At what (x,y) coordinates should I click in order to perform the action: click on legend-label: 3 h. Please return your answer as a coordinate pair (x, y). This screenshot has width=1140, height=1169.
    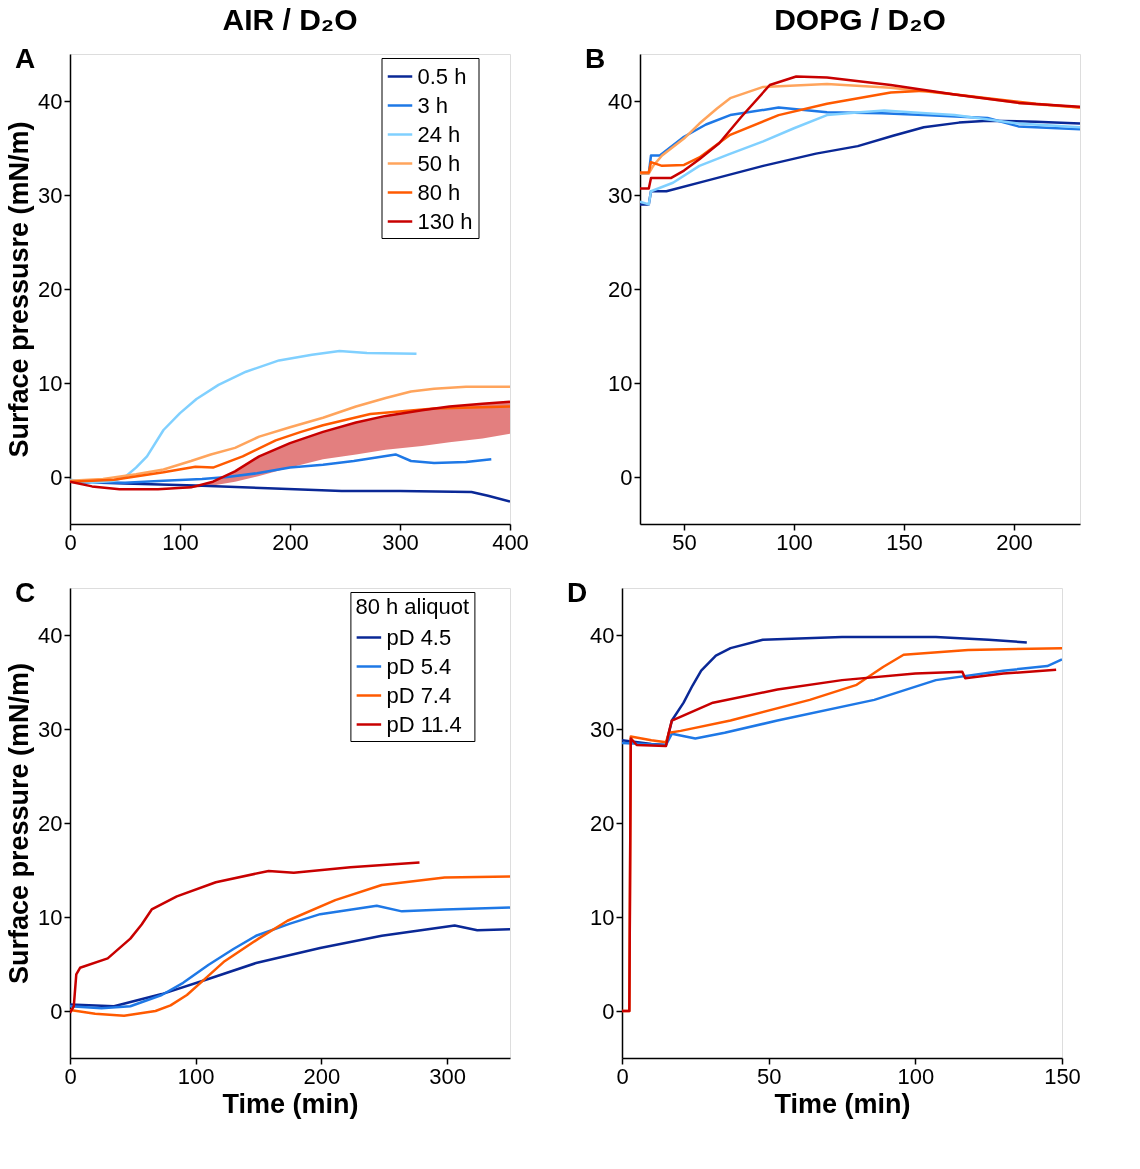
    Looking at the image, I should click on (433, 105).